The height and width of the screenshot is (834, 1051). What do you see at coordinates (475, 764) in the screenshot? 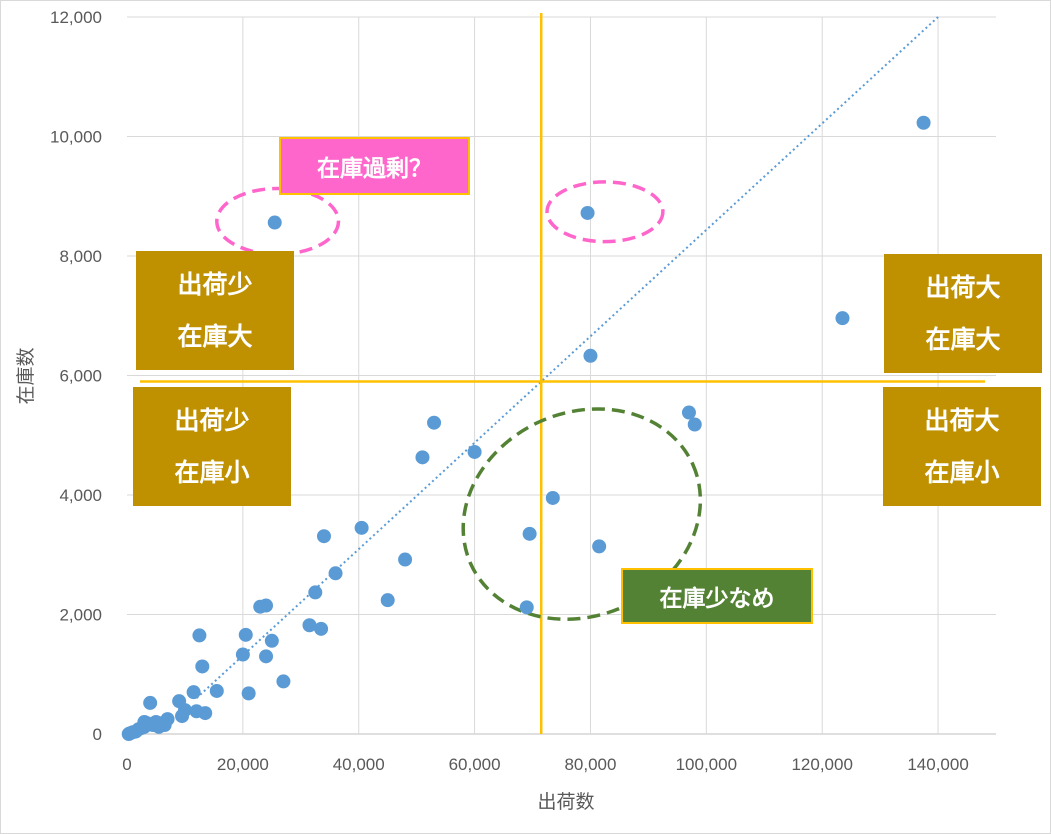
I see `x-tick-label: 60,000` at bounding box center [475, 764].